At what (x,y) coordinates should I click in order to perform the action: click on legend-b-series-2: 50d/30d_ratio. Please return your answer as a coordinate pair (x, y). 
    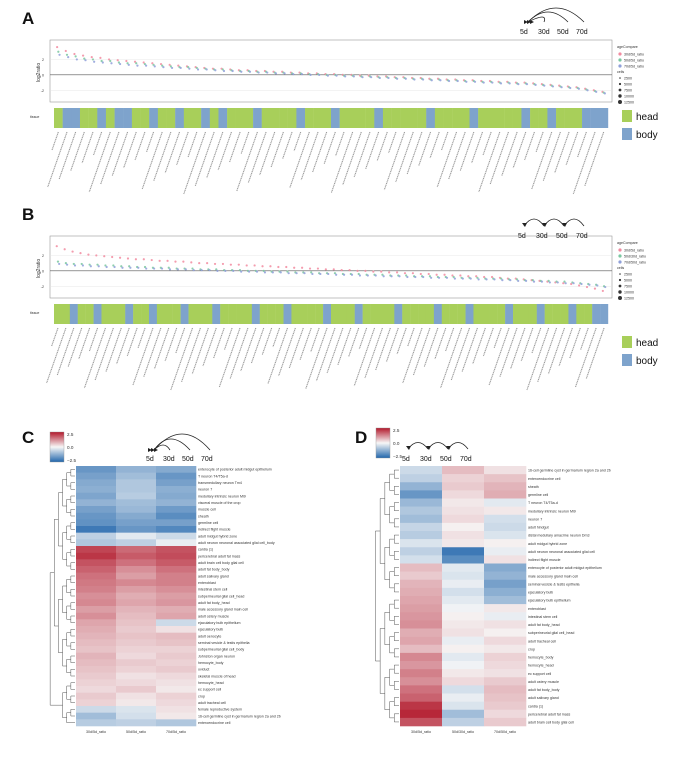
    Looking at the image, I should click on (635, 257).